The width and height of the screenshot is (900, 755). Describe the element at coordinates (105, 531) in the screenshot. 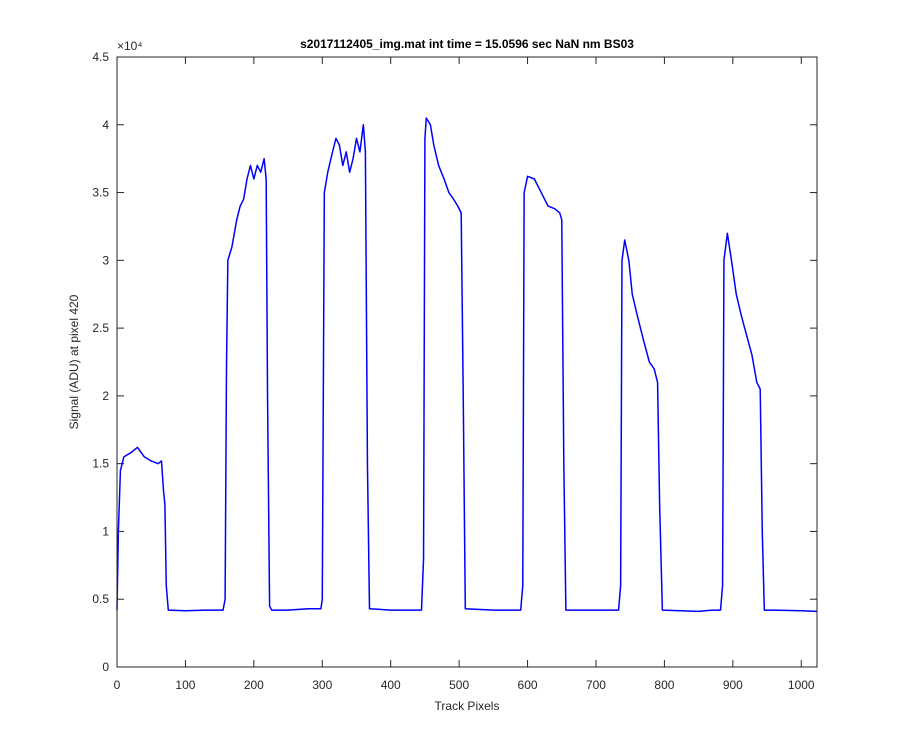

I see `y-tick-label: 1` at that location.